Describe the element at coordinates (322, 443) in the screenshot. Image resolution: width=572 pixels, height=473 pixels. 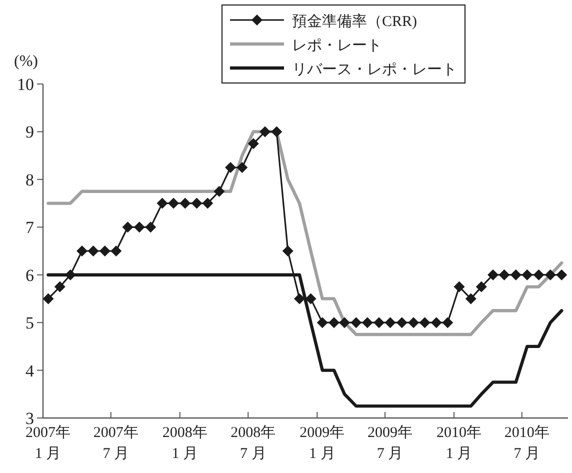
I see `x-tick-label: 2009年 1 月` at that location.